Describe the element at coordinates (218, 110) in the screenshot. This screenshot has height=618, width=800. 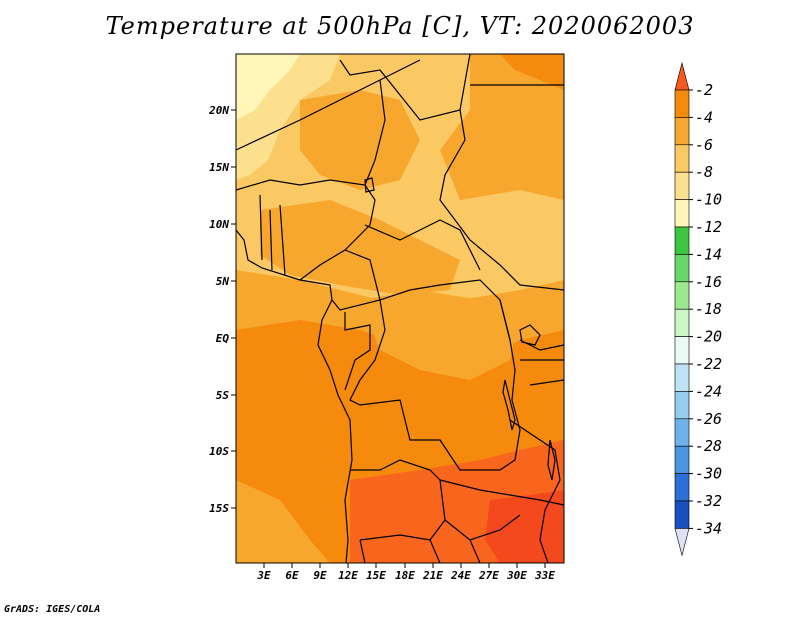
I see `lat-label: 20N` at that location.